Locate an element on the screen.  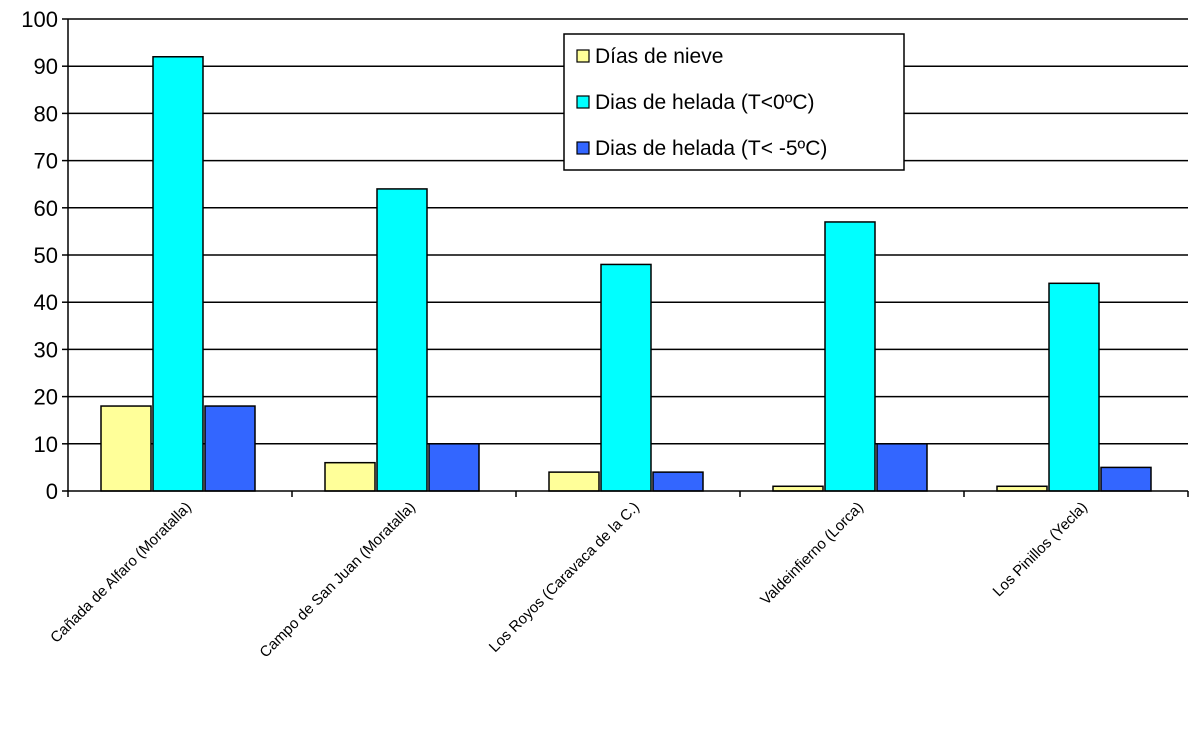
y-axis-ticks: 0 10 20 30 40 50 60 70 80 90 100 is located at coordinates (44, 255).